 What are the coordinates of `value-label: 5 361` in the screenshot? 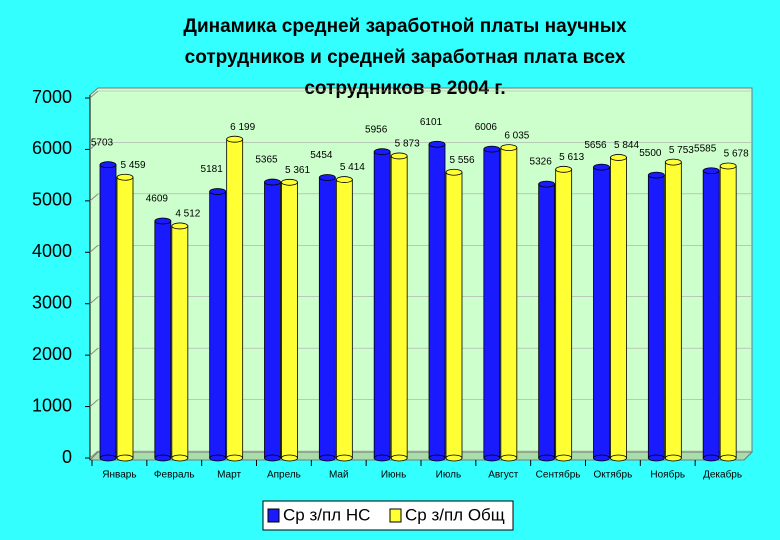 It's located at (297, 170).